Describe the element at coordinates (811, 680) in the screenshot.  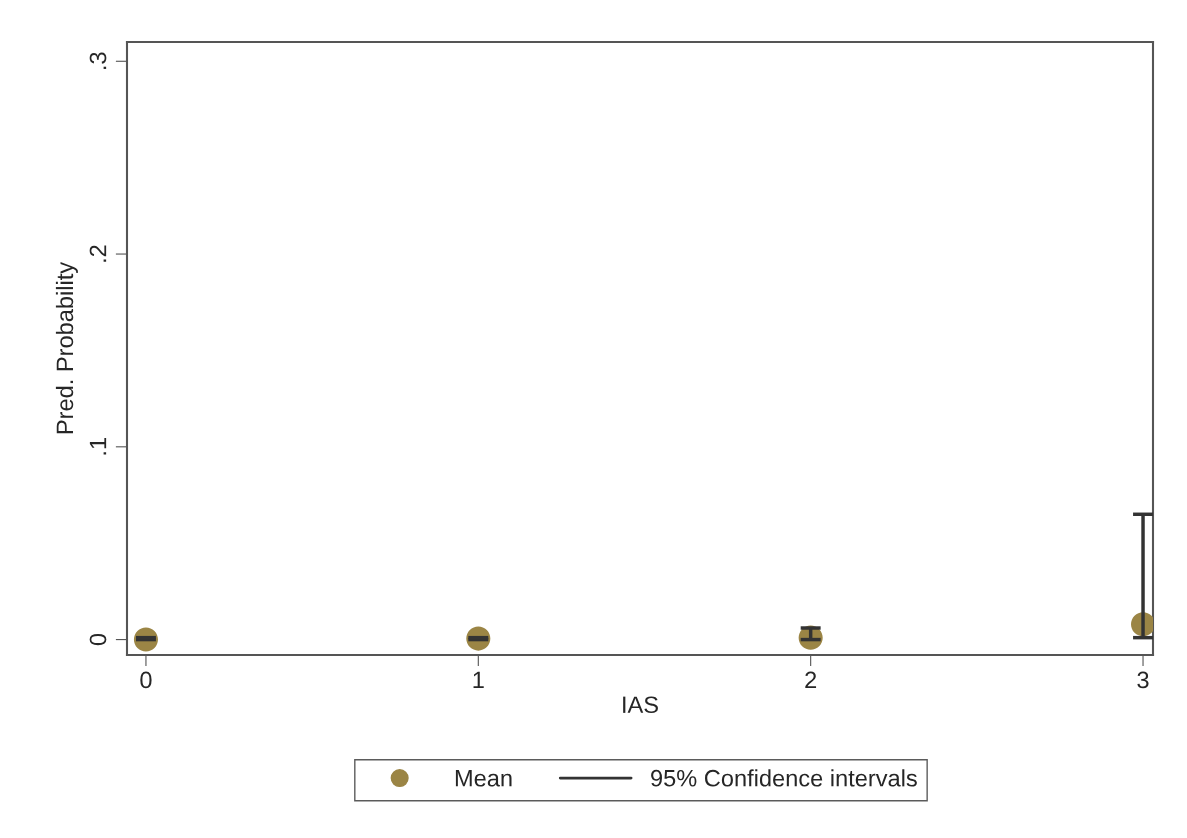
I see `x-tick-label: 2` at that location.